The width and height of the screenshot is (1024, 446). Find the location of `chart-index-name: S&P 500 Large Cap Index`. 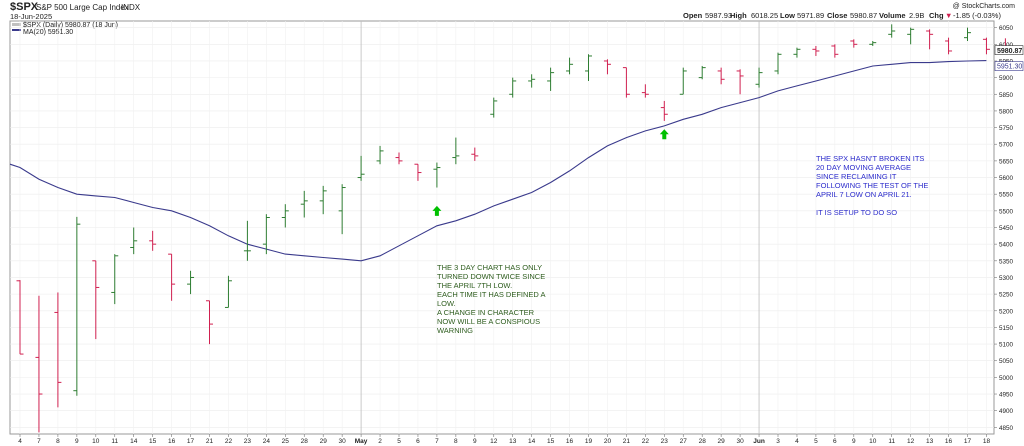

chart-index-name: S&P 500 Large Cap Index is located at coordinates (82, 7).